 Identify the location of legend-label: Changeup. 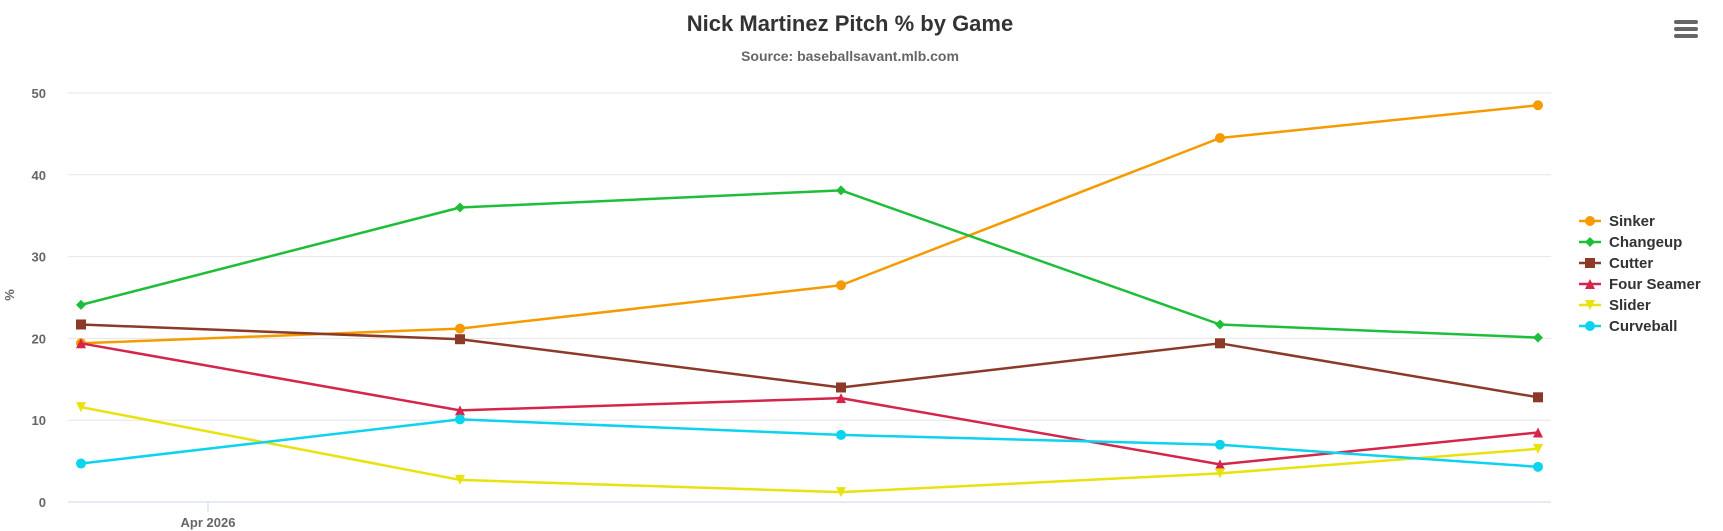
(1645, 242).